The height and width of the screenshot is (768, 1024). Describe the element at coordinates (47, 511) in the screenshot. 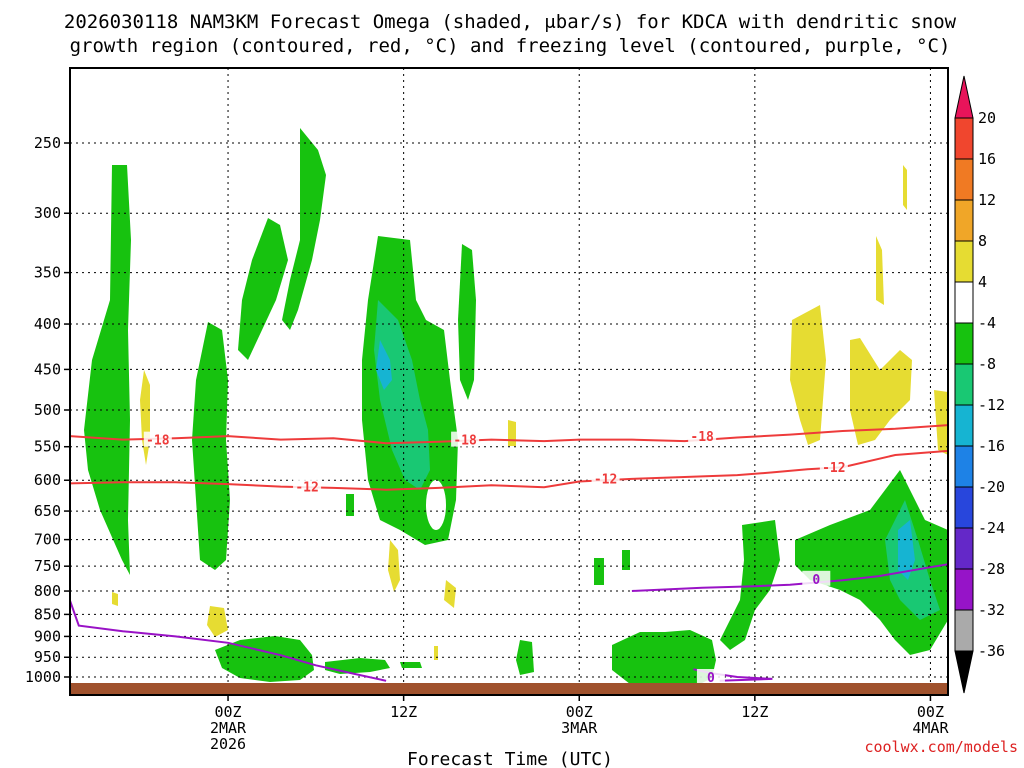

I see `y-tick-label: 650` at that location.